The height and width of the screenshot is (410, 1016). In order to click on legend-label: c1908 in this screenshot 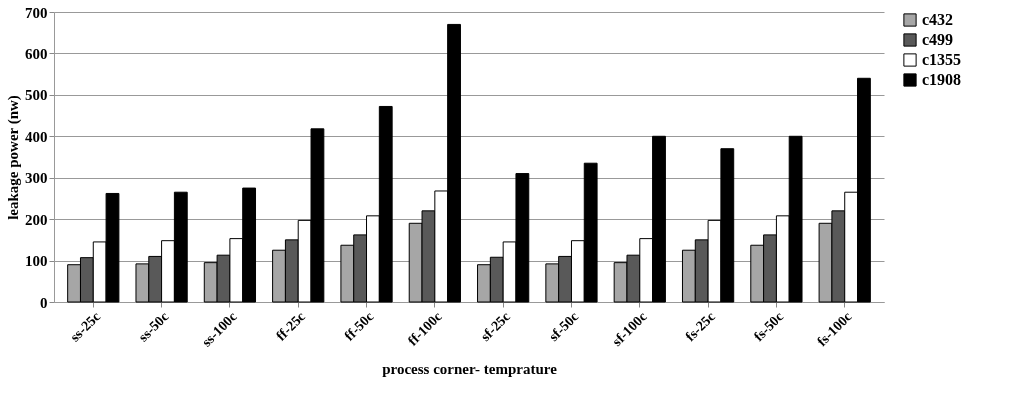, I will do `click(942, 79)`.